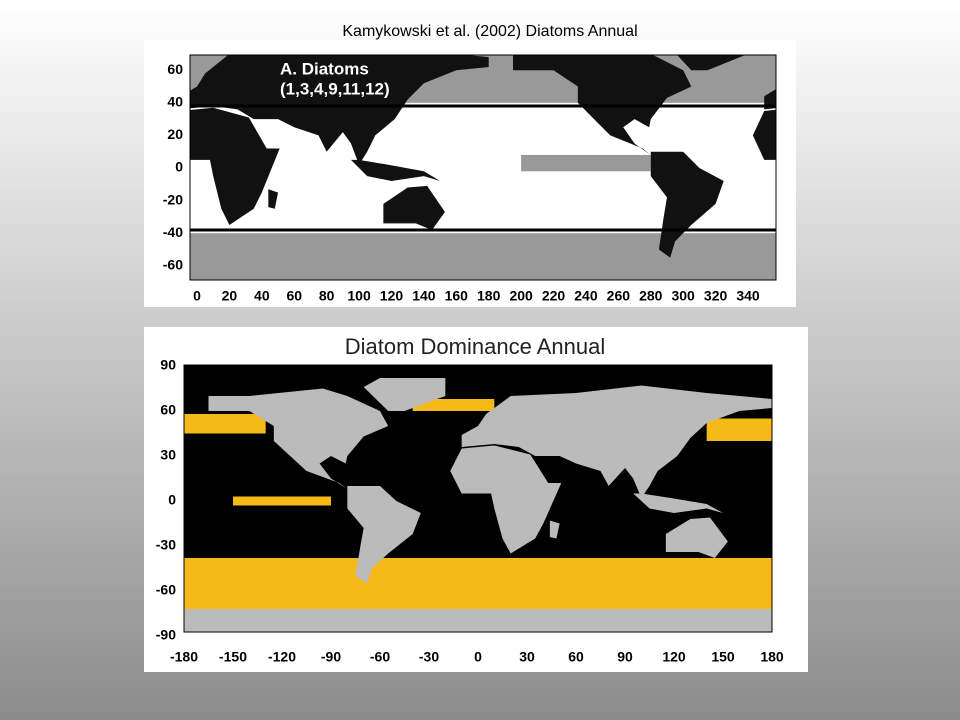 The height and width of the screenshot is (720, 960). What do you see at coordinates (723, 657) in the screenshot?
I see `x-tick-label: 150` at bounding box center [723, 657].